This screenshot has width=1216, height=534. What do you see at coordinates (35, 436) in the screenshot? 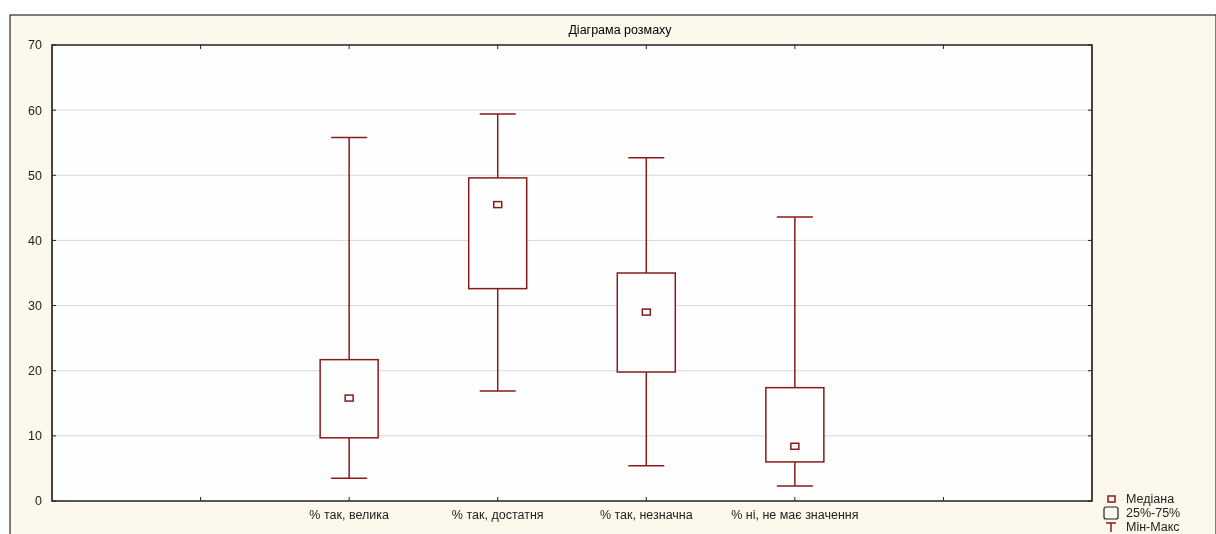
I see `y-tick-label: 10` at bounding box center [35, 436].